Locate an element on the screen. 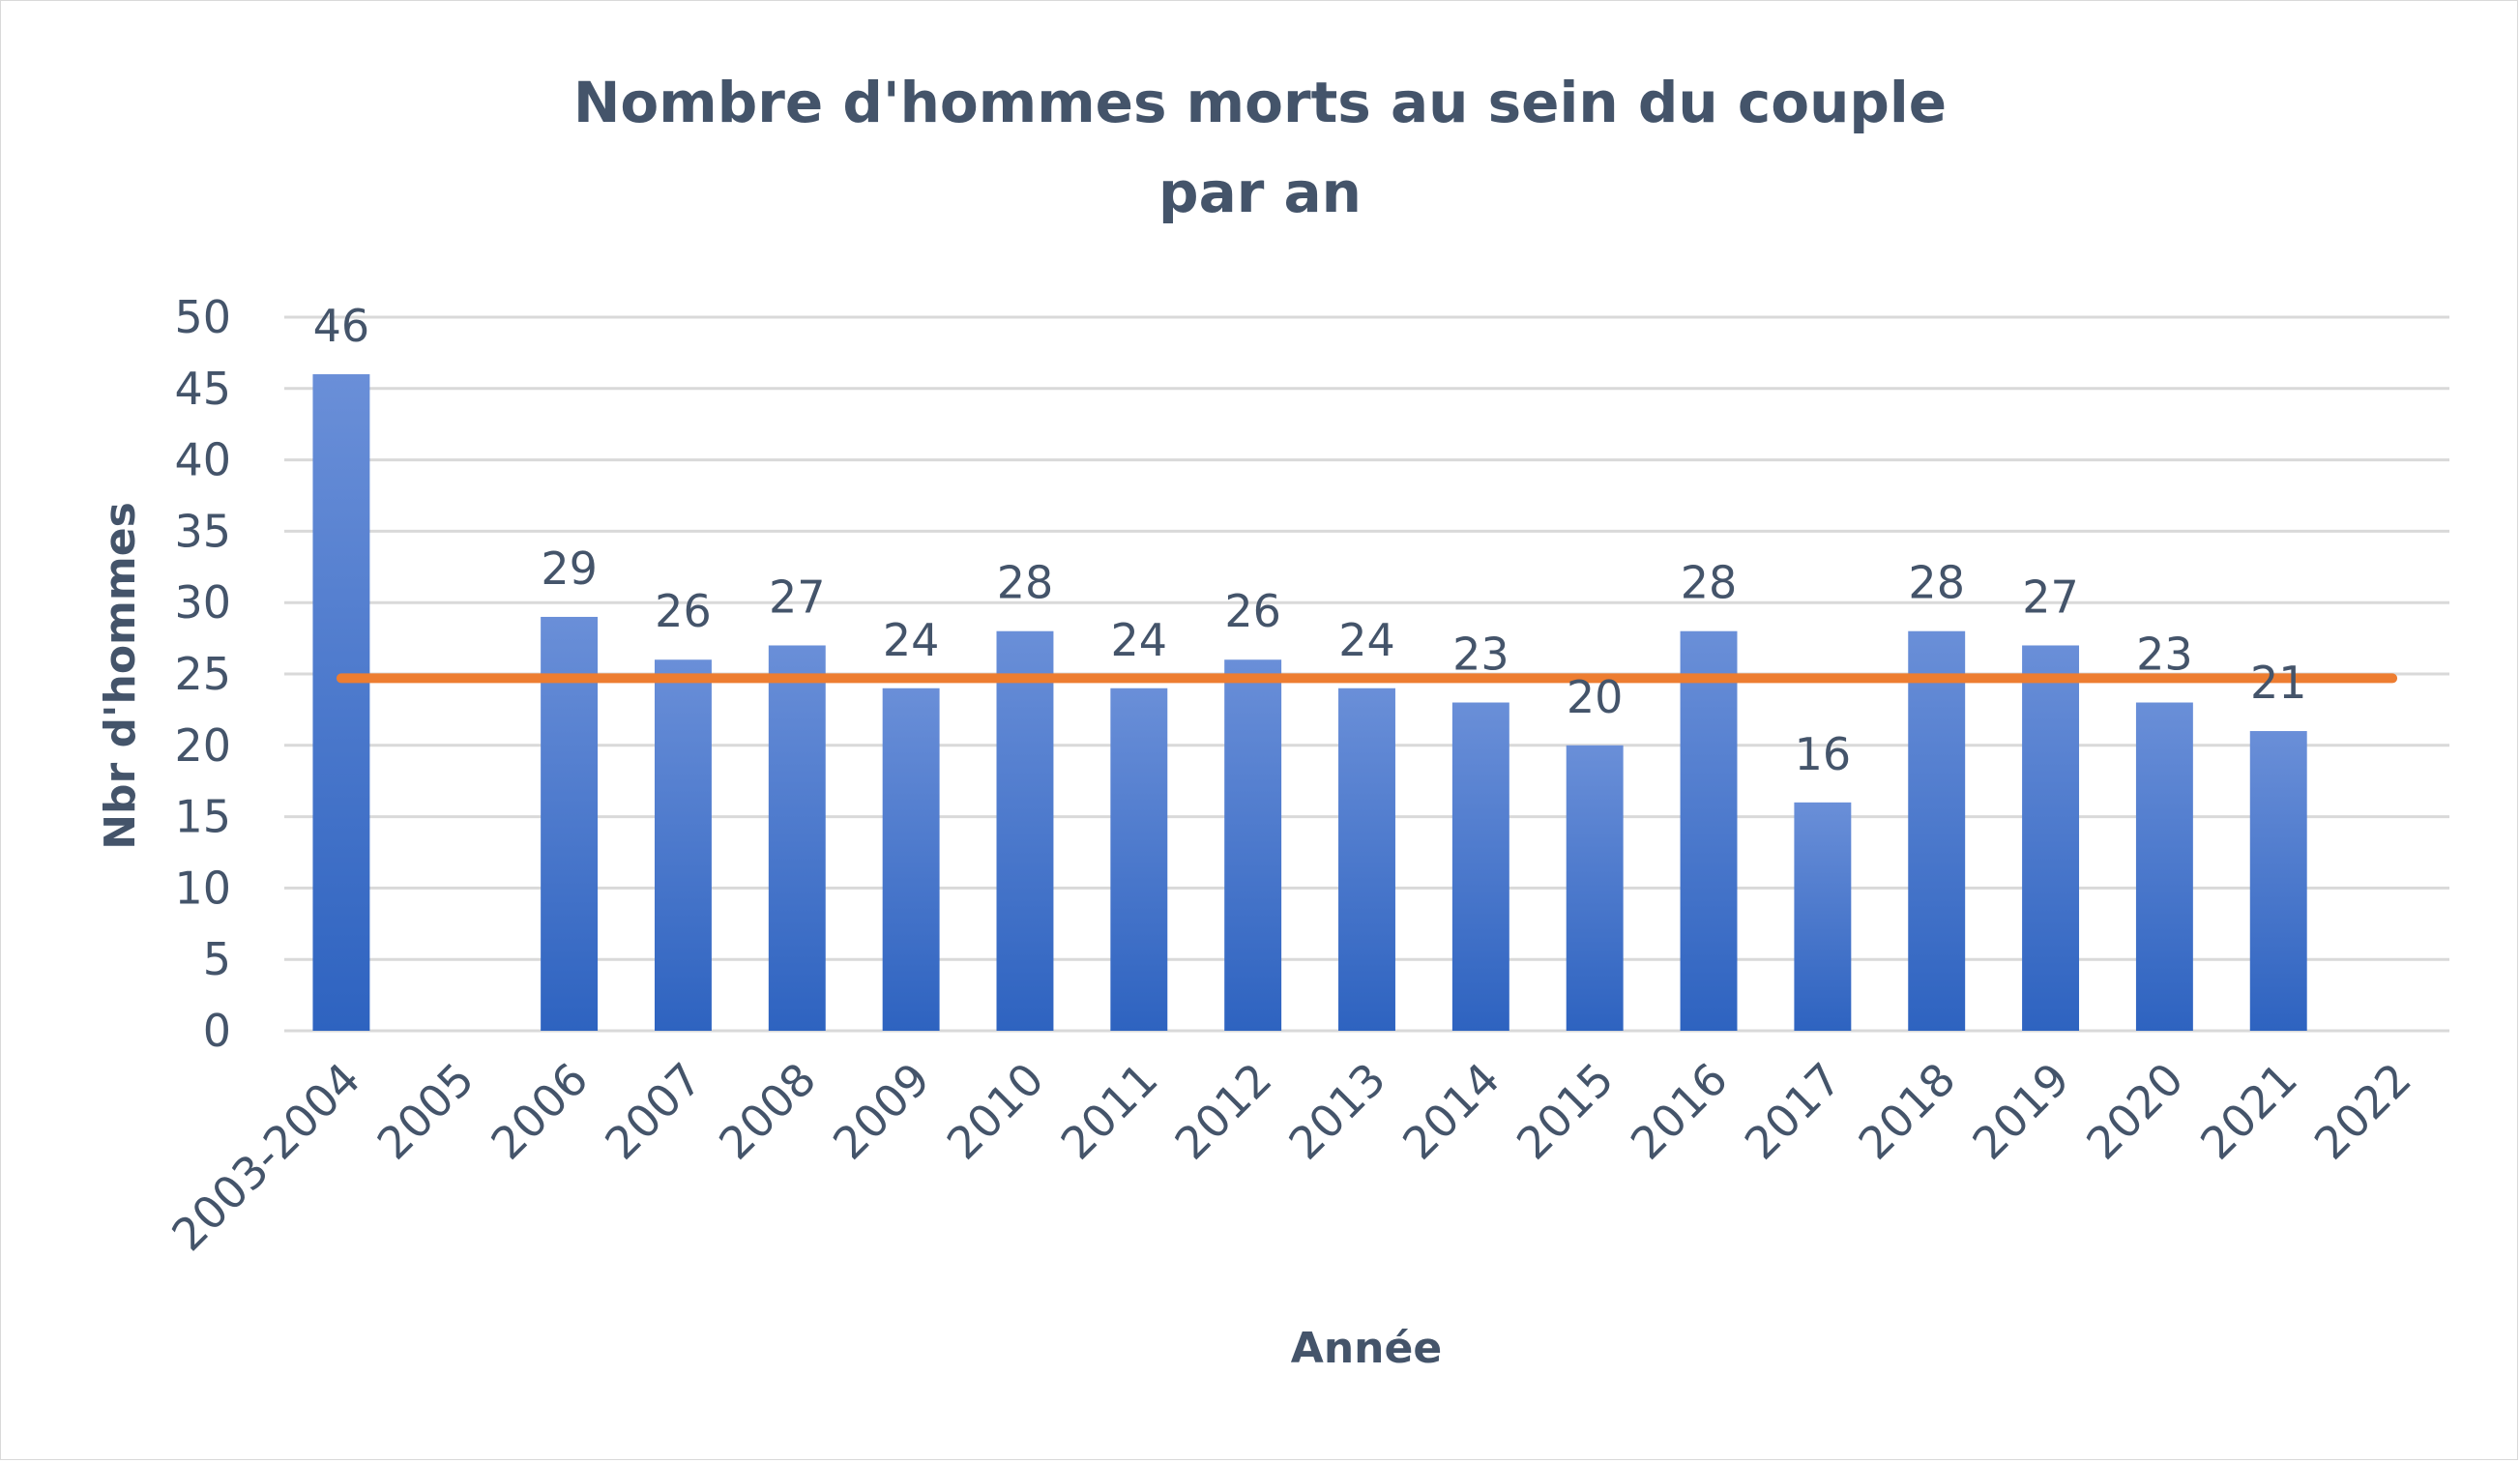 This screenshot has width=2520, height=1463. y-tick-label: 45 is located at coordinates (203, 389).